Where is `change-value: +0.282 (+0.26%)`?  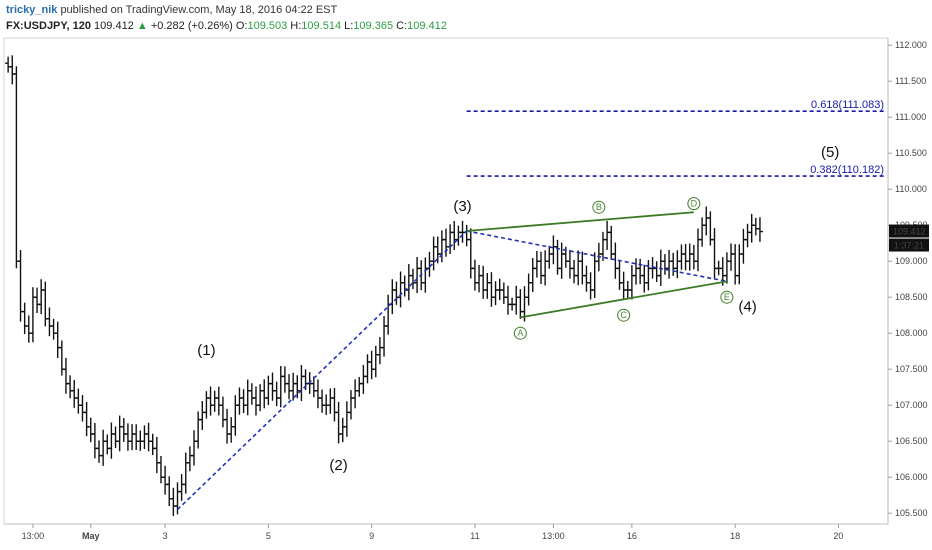
change-value: +0.282 (+0.26%) is located at coordinates (191, 26).